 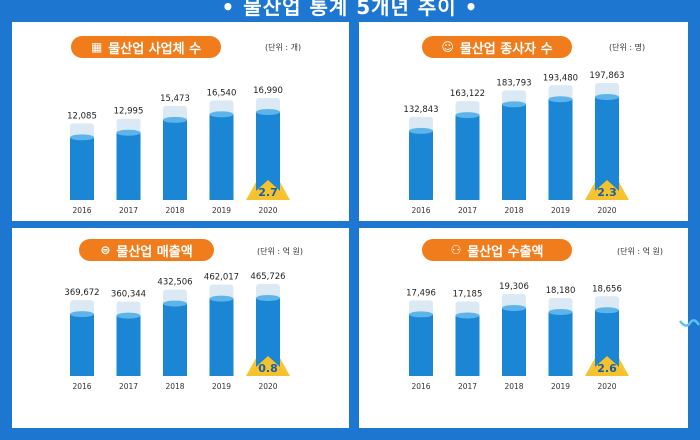 What do you see at coordinates (267, 277) in the screenshot?
I see `data-label: 465,726` at bounding box center [267, 277].